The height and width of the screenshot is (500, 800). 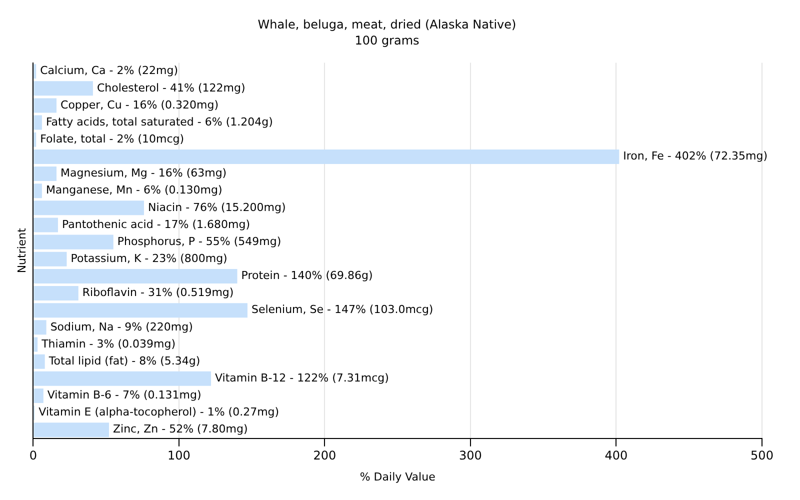 I want to click on y-tick-label: Thiamin - 3% (0.039mg), so click(x=108, y=343).